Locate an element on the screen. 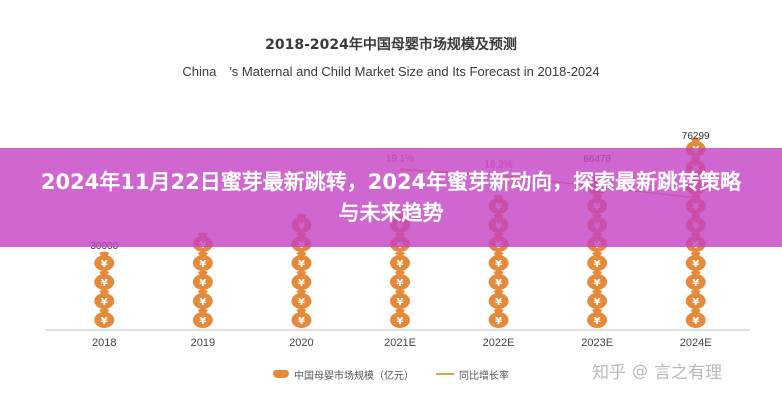 The height and width of the screenshot is (400, 782). x-tick-label: 2022E is located at coordinates (499, 343).